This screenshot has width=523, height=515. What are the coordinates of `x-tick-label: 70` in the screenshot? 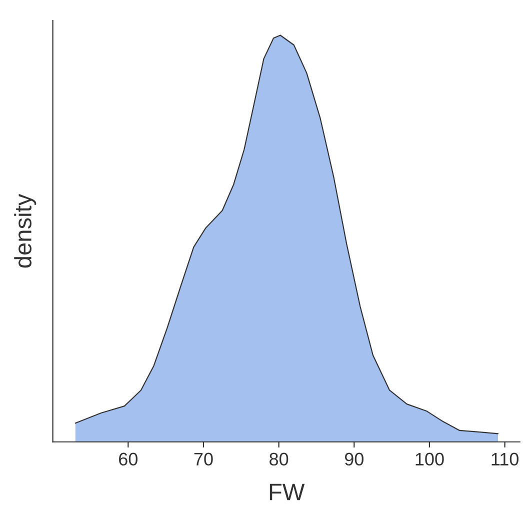 It's located at (203, 459).